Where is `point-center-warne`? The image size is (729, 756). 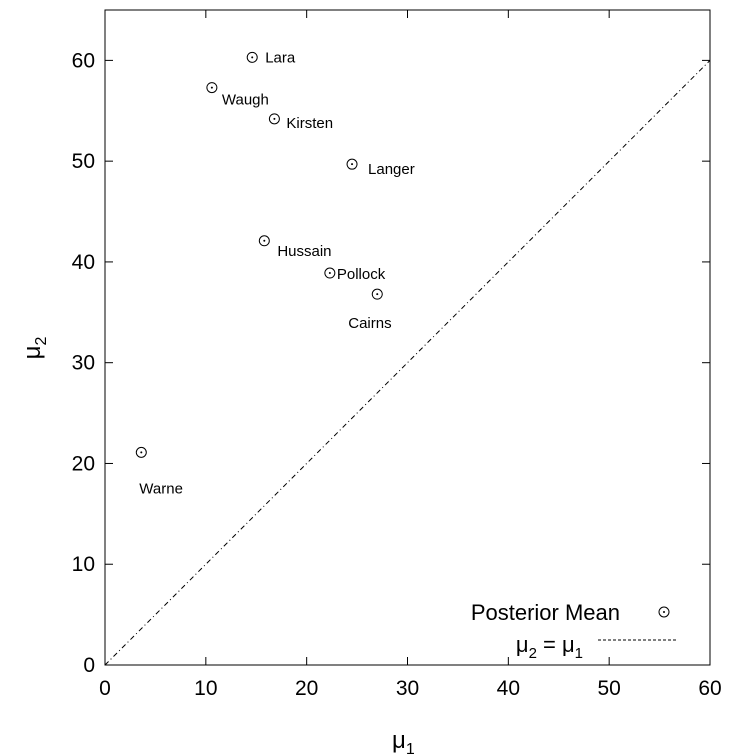 point-center-warne is located at coordinates (141, 452).